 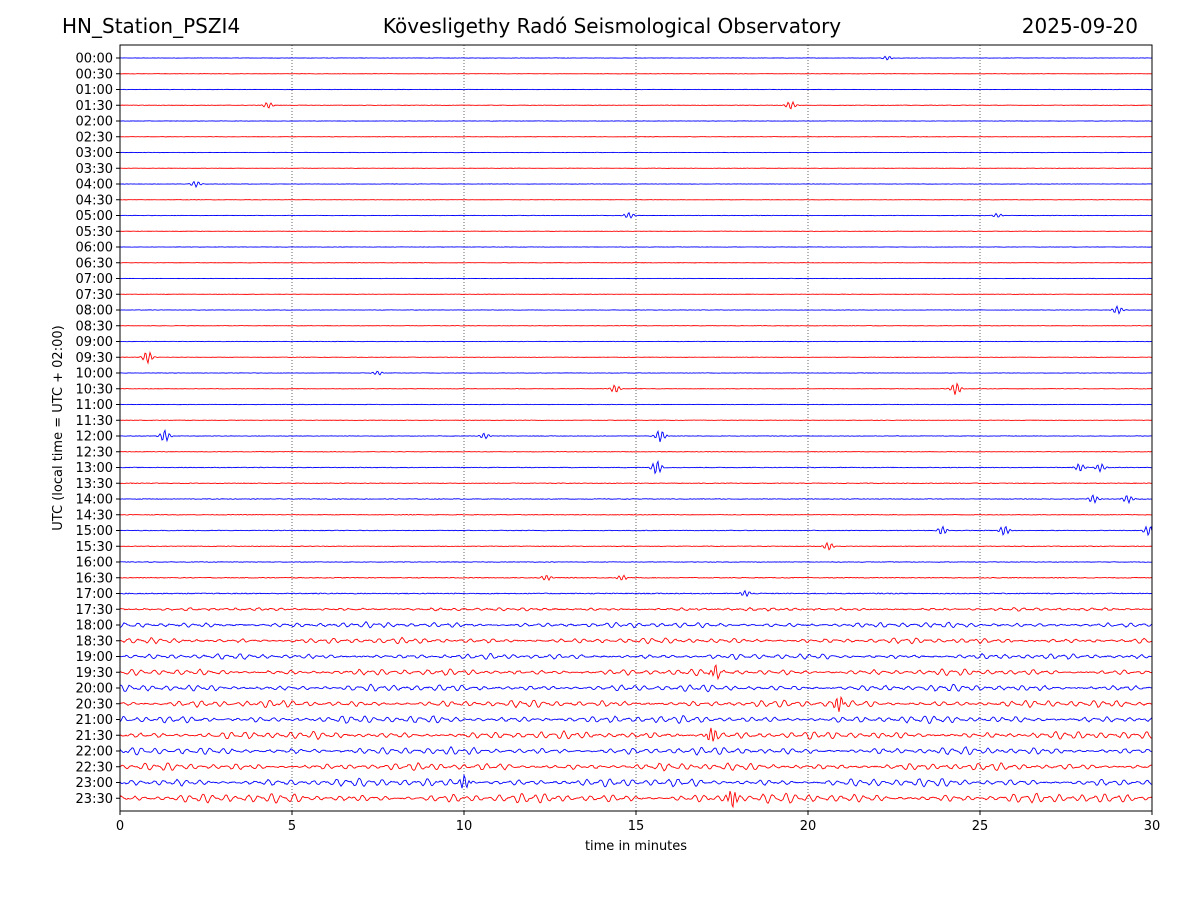 What do you see at coordinates (94, 200) in the screenshot?
I see `row-label: 04:30` at bounding box center [94, 200].